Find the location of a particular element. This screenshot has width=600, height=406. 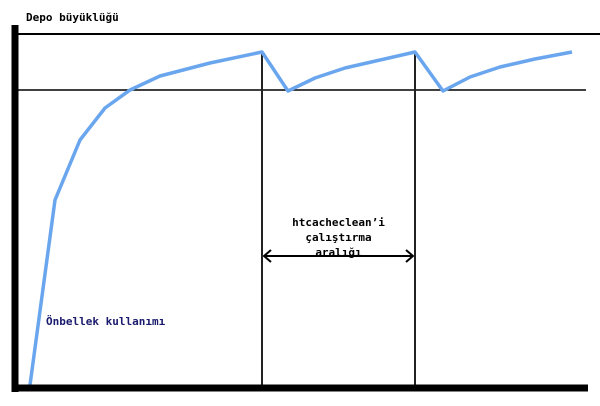

interval-label-line: çalıştırma is located at coordinates (338, 237).